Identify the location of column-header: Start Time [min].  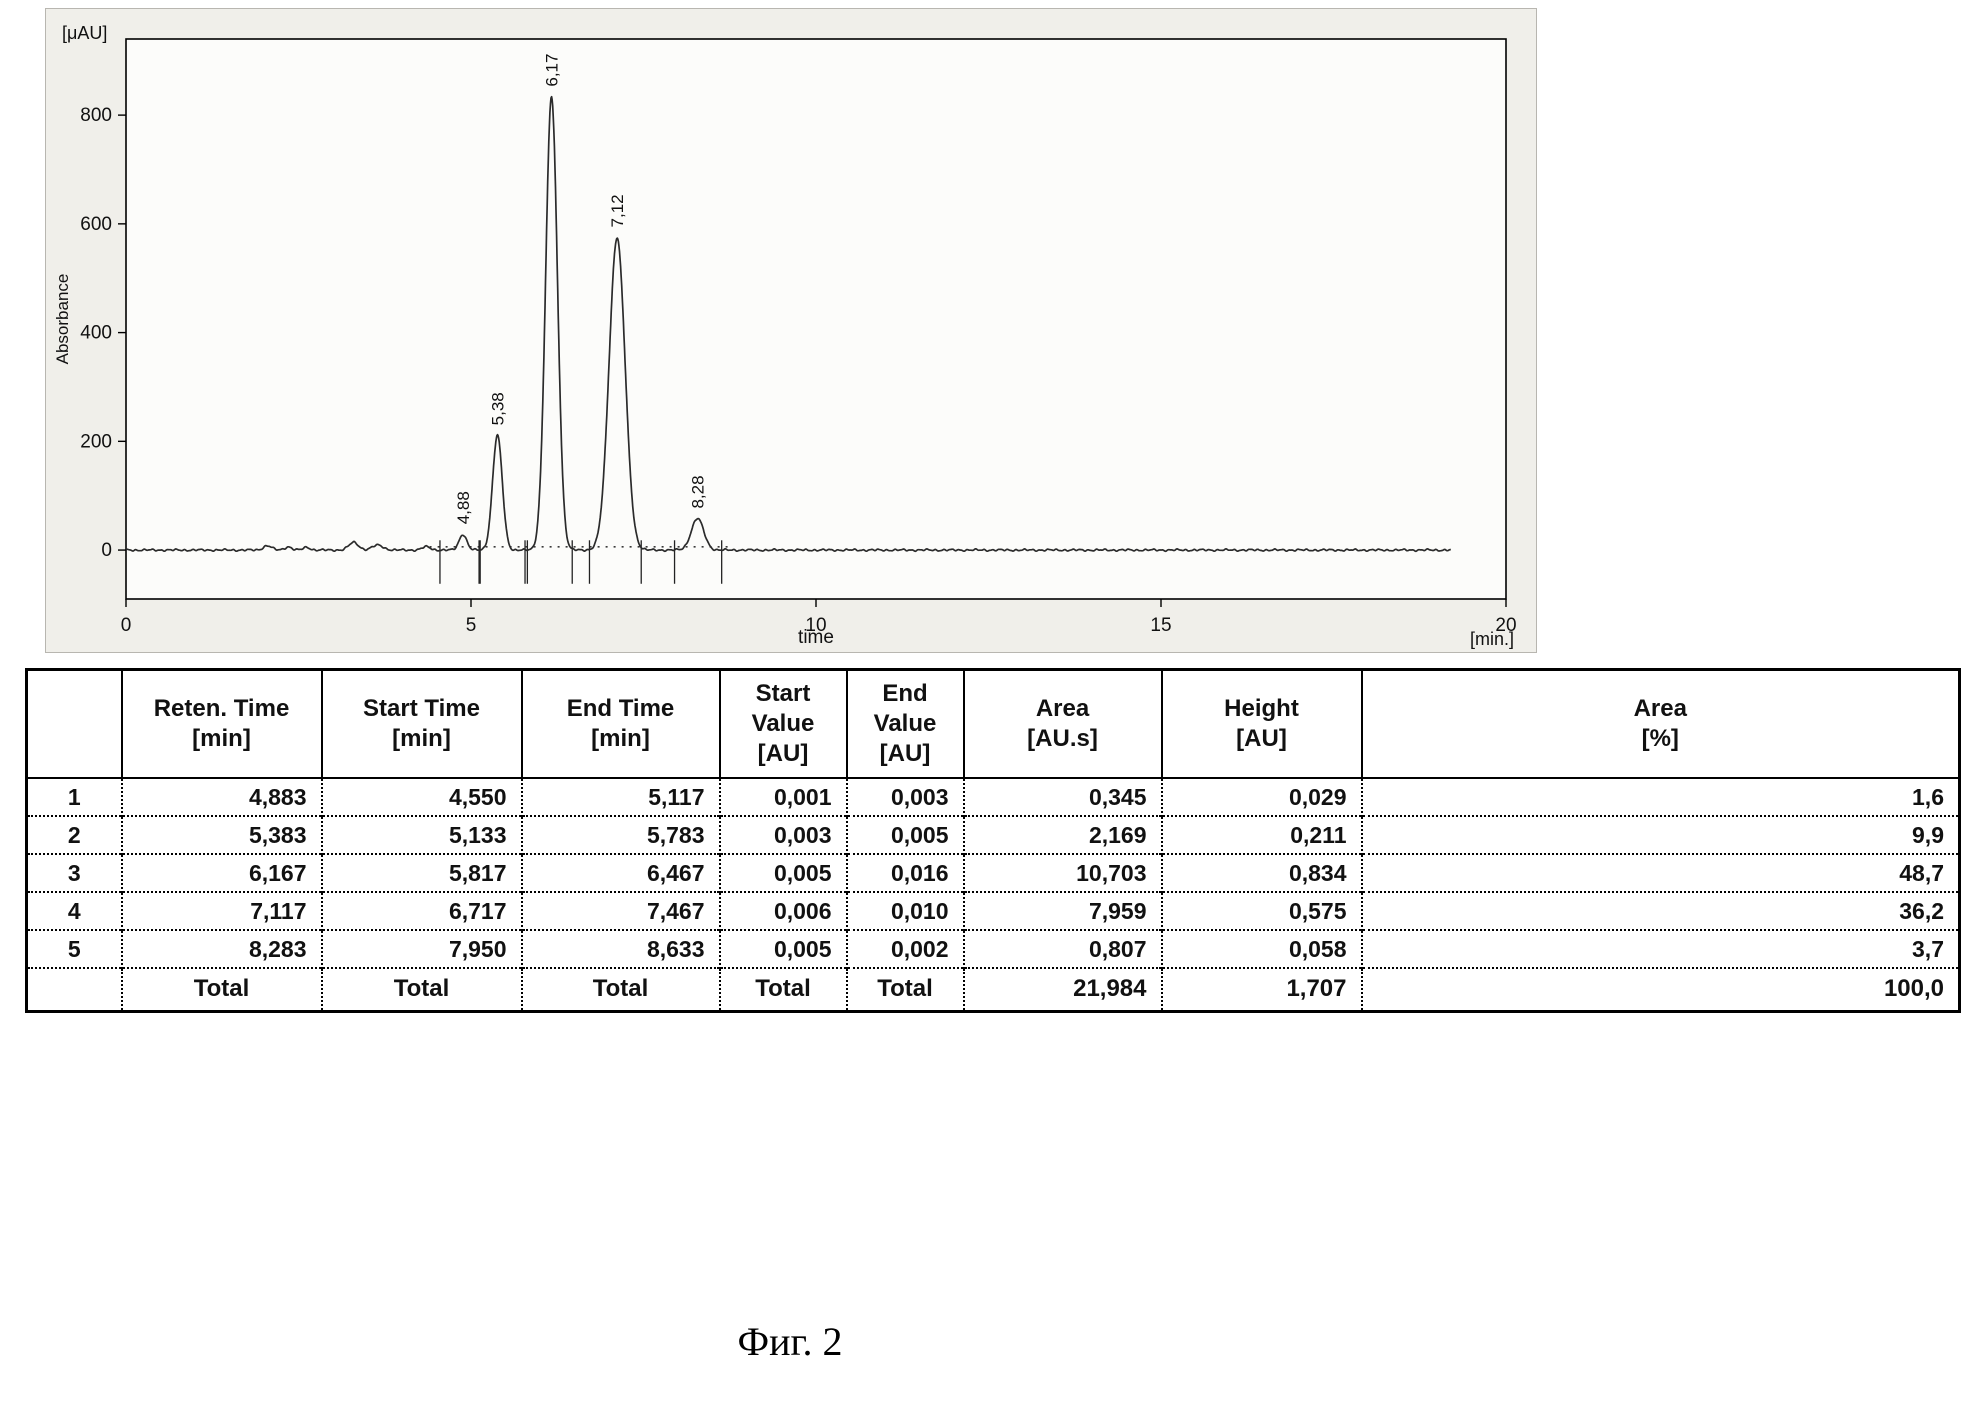
(421, 723).